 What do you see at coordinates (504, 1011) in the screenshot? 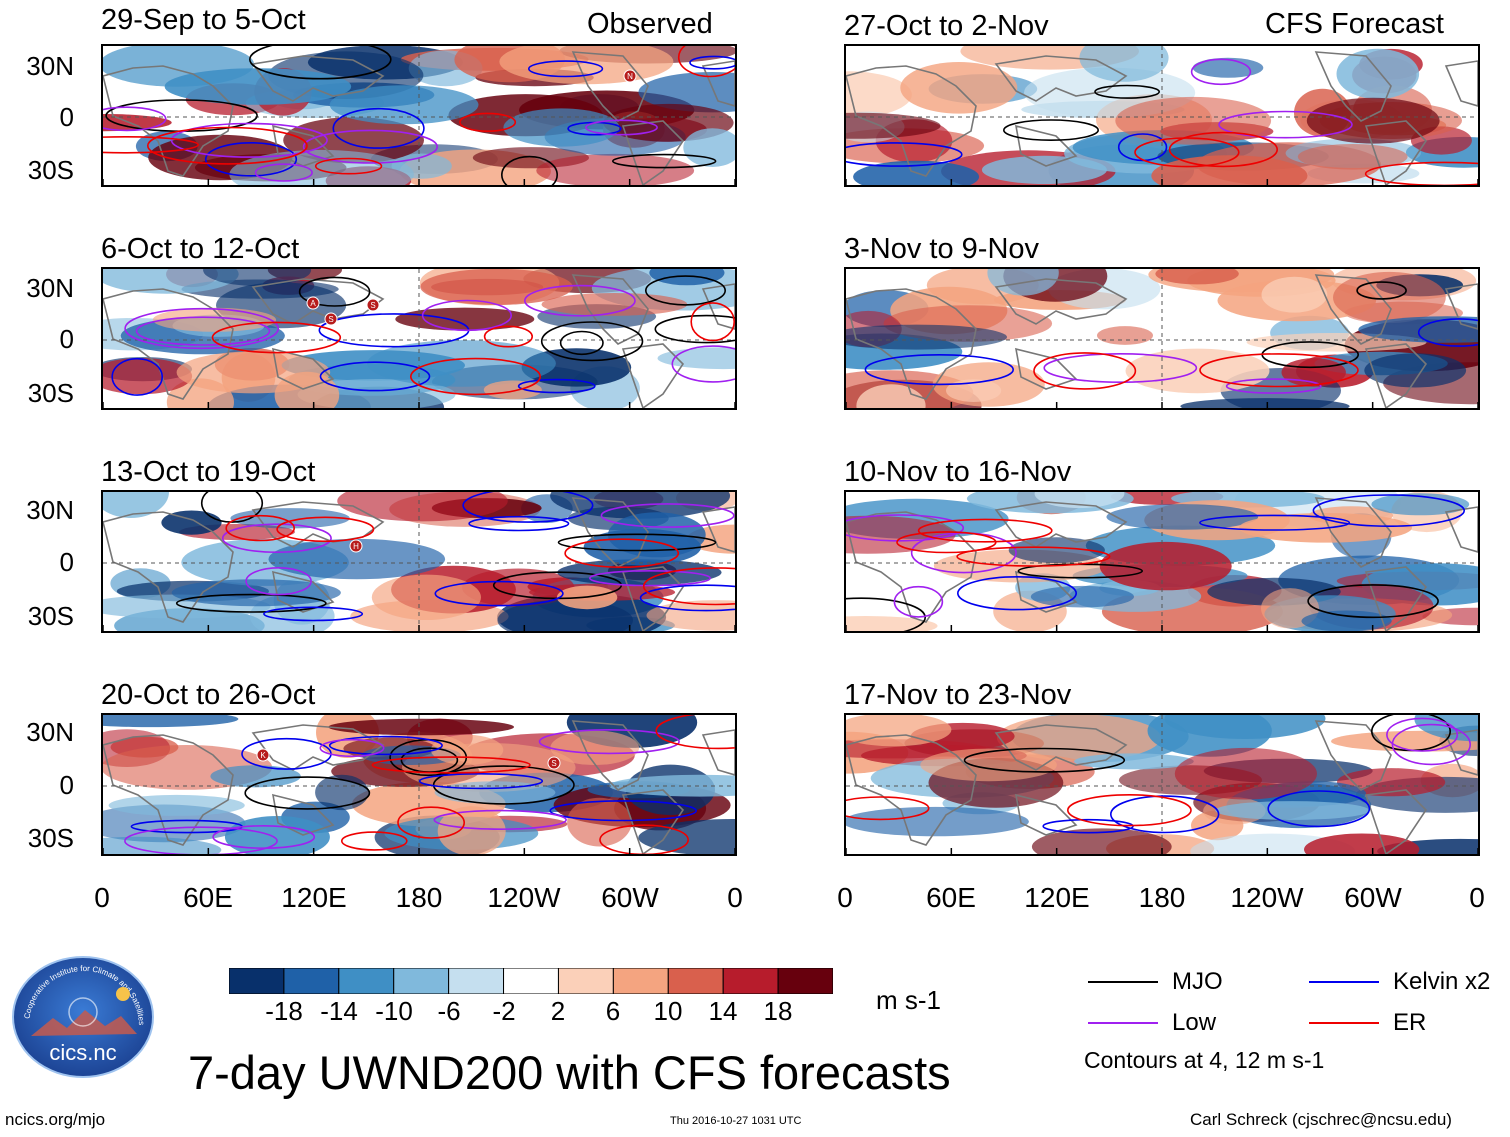
I see `colorbar-label: -2` at bounding box center [504, 1011].